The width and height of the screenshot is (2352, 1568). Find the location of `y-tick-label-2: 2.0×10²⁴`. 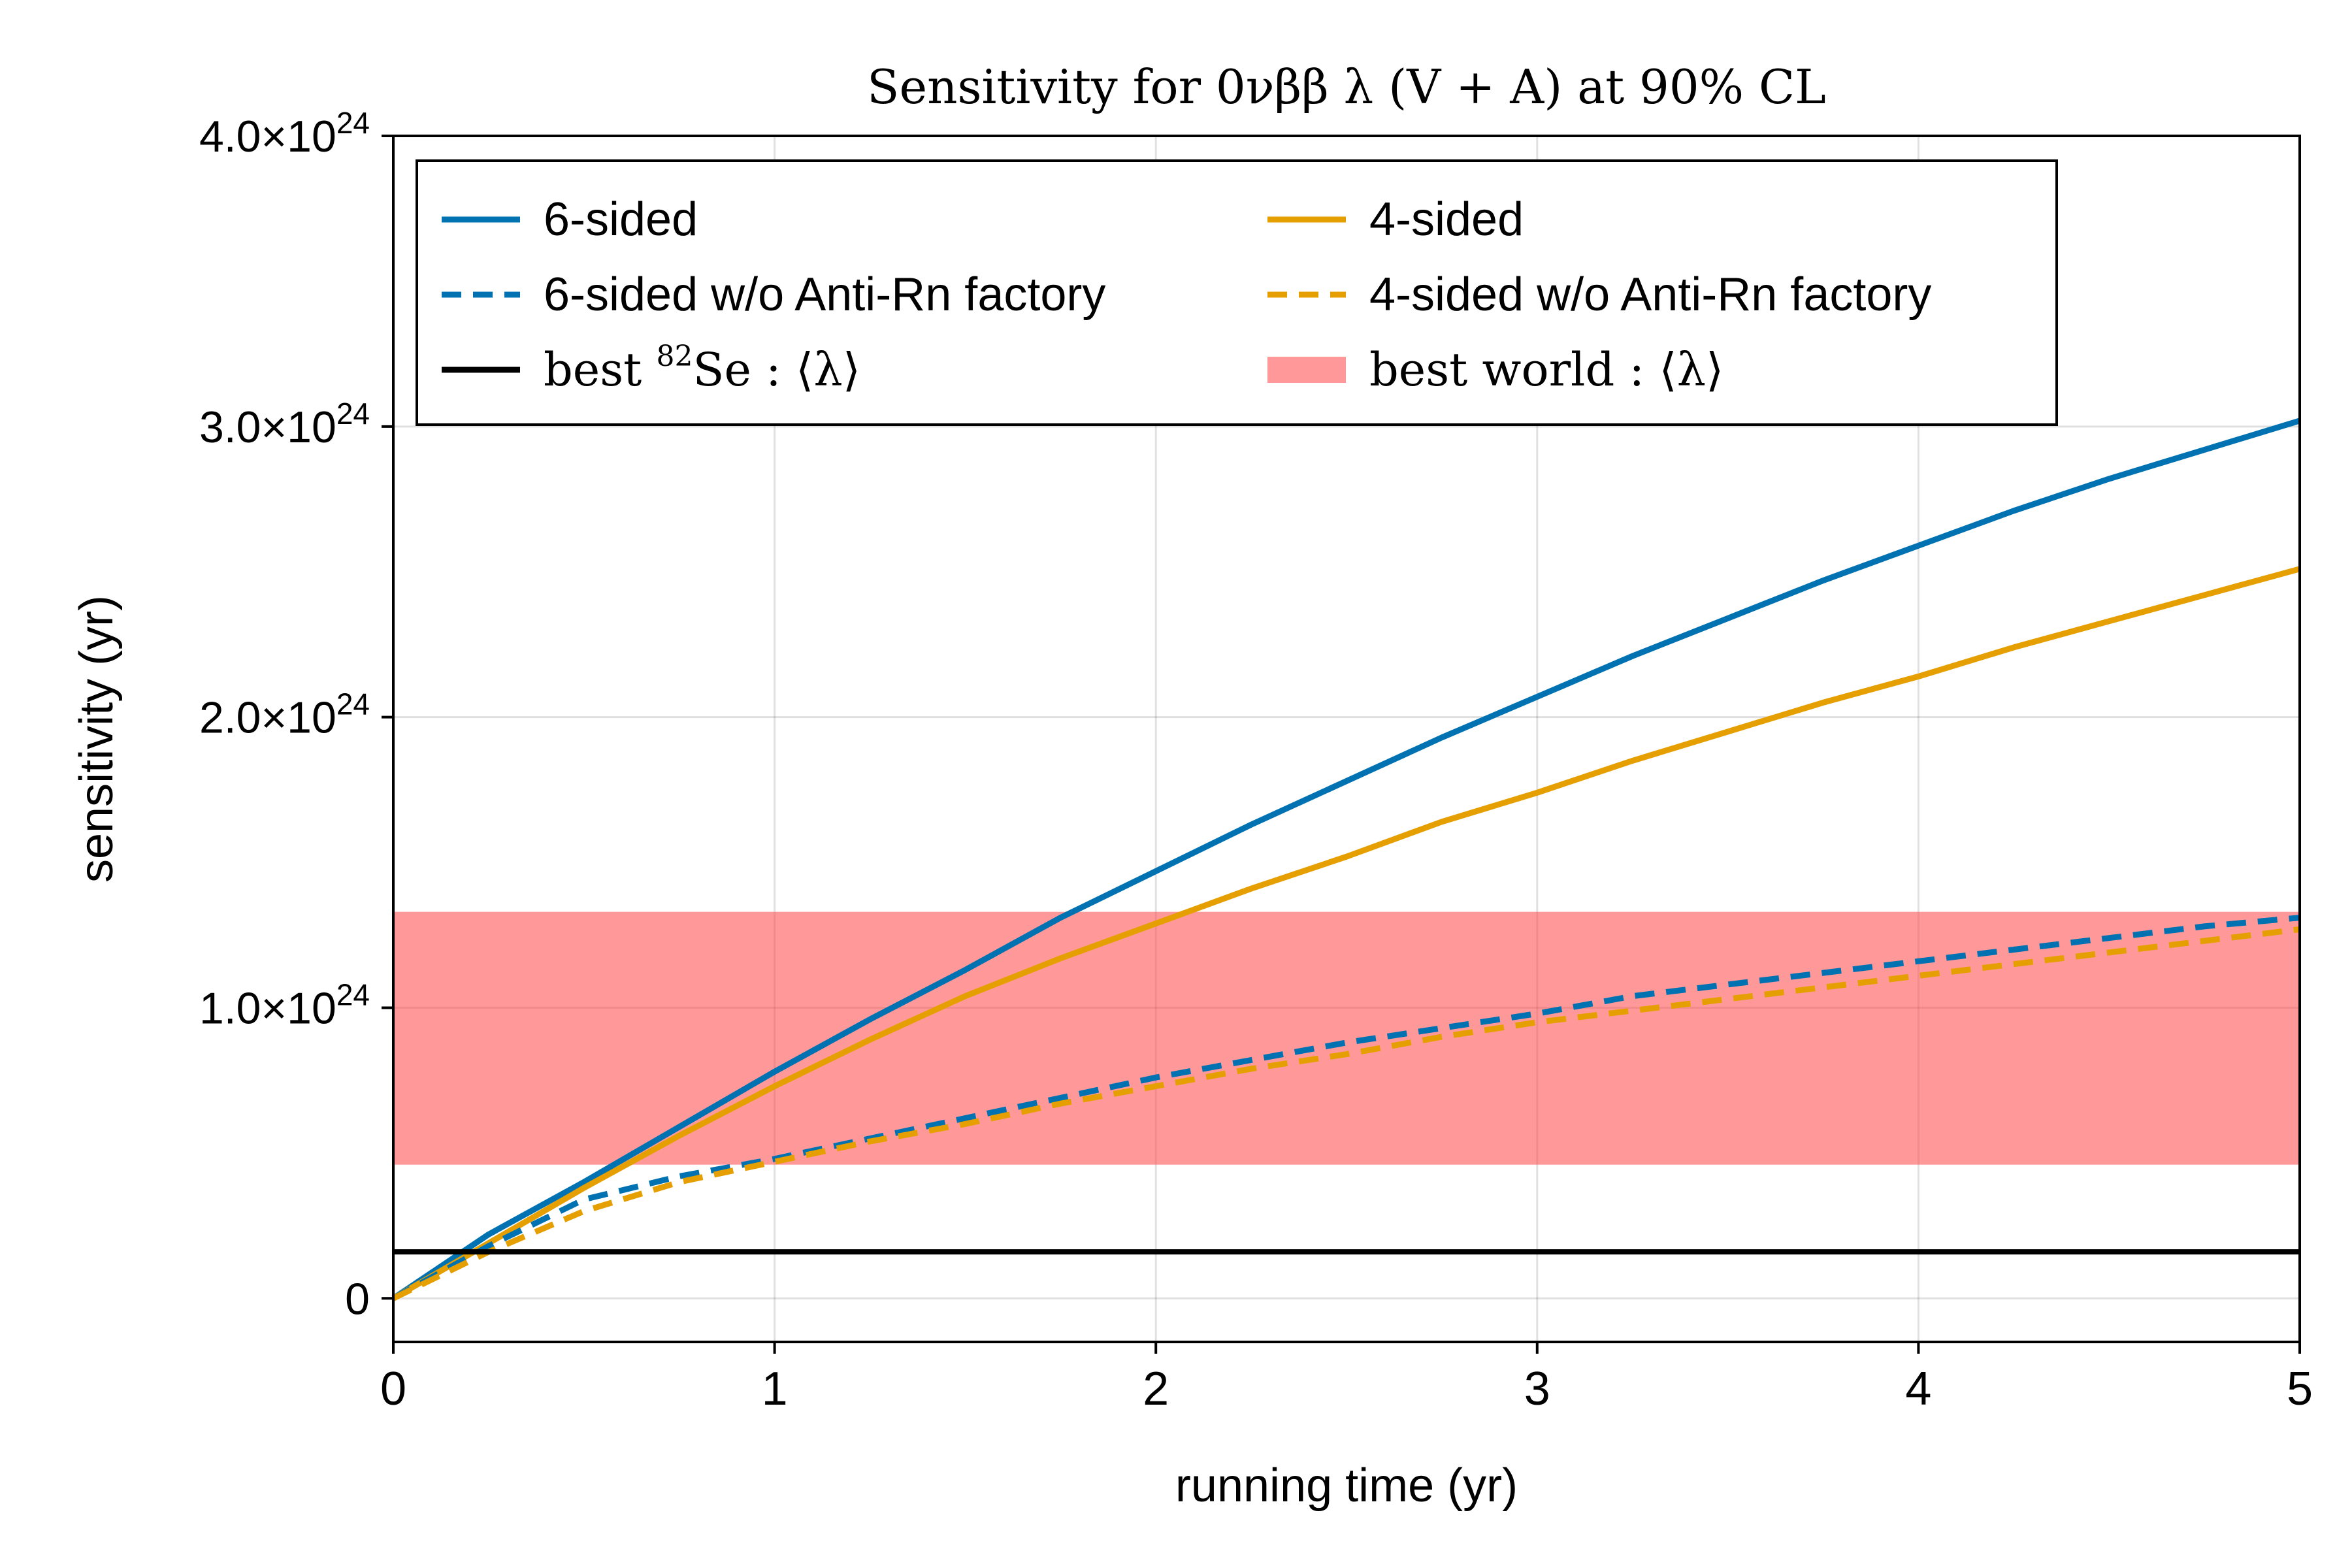

y-tick-label-2: 2.0×10²⁴ is located at coordinates (284, 715).